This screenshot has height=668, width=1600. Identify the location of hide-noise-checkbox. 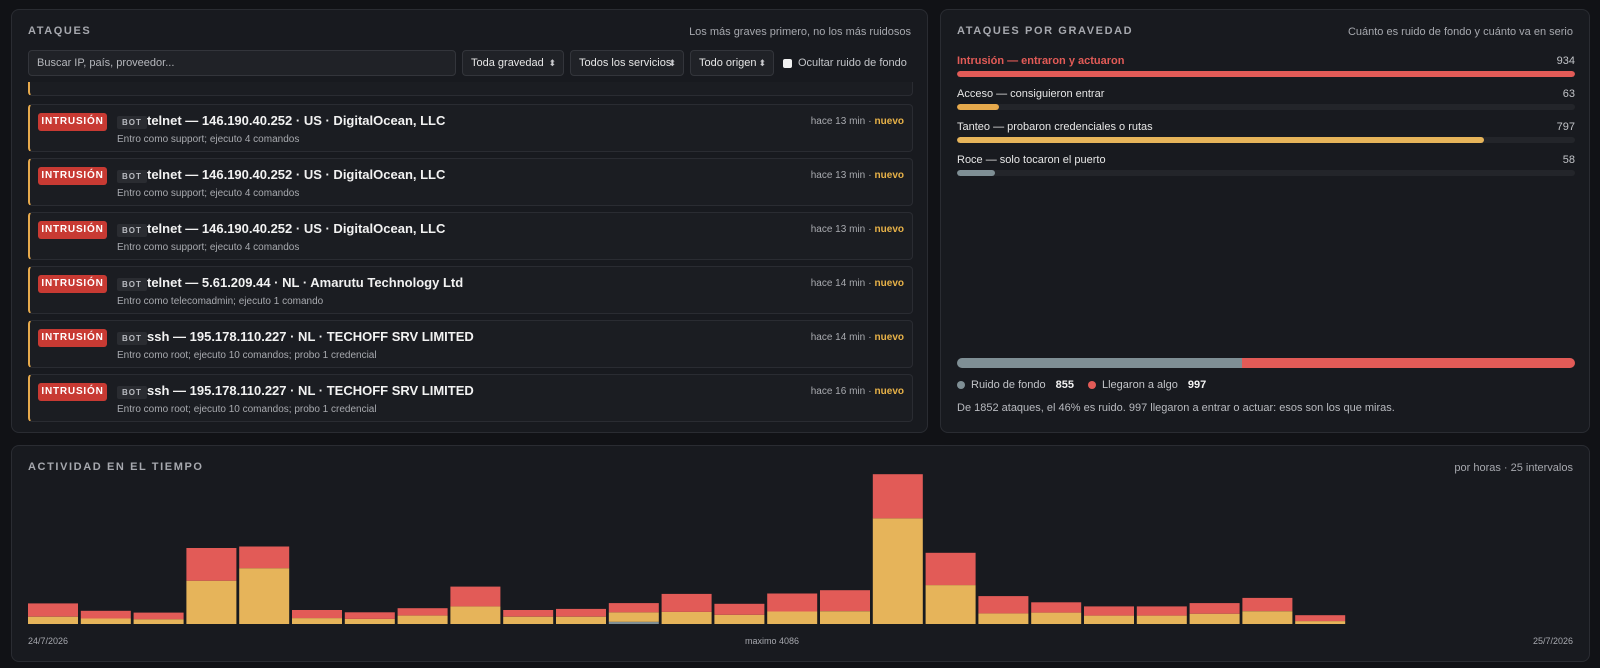
(787, 63).